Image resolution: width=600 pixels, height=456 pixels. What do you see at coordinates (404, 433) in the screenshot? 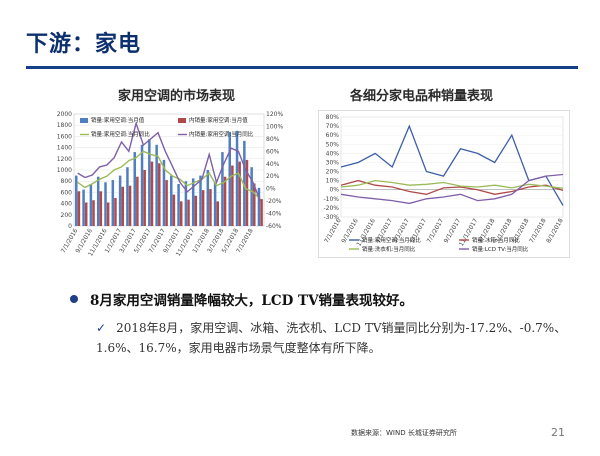
I see `data-source: 数据来源：WIND 长城证券研究所` at bounding box center [404, 433].